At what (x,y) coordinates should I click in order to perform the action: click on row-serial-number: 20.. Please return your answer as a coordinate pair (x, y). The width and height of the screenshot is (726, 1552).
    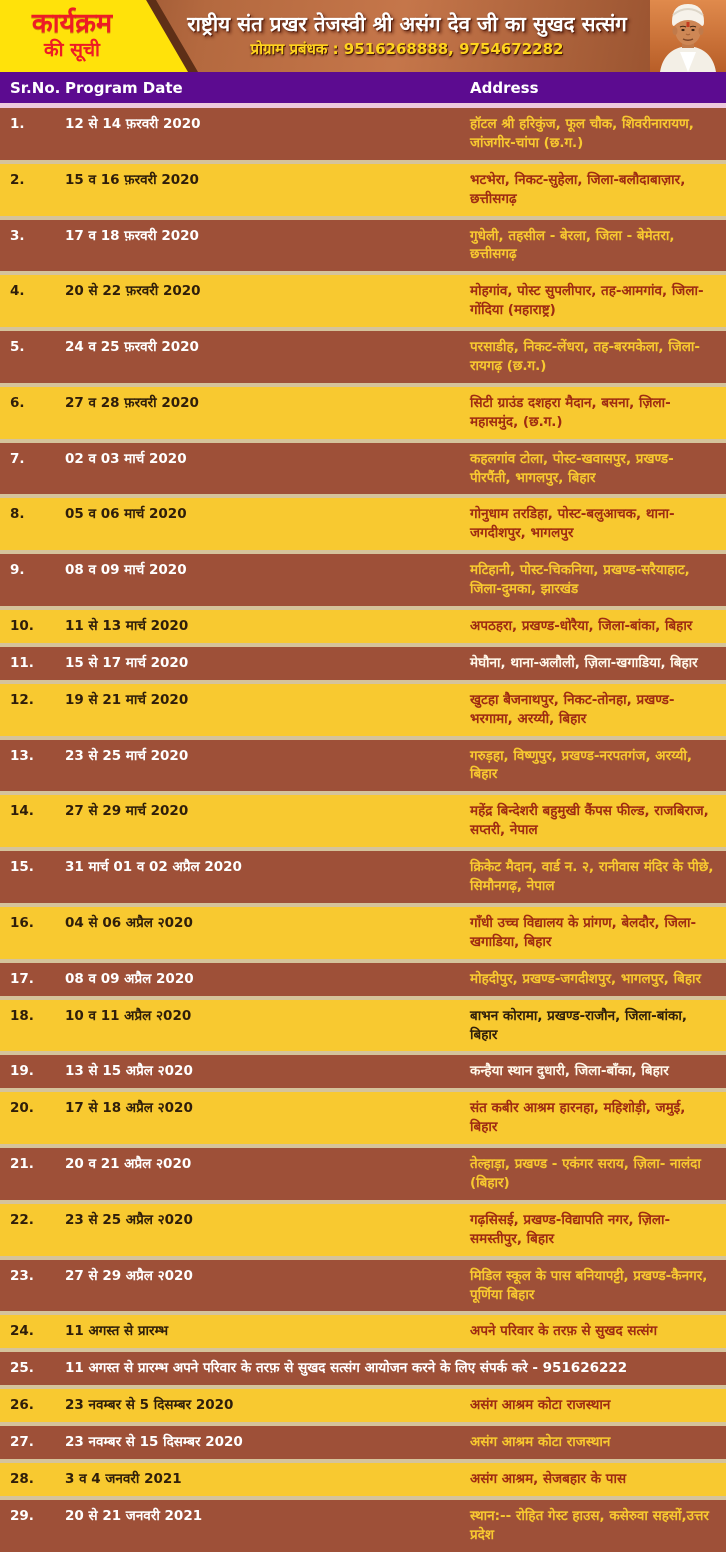
    Looking at the image, I should click on (22, 1108).